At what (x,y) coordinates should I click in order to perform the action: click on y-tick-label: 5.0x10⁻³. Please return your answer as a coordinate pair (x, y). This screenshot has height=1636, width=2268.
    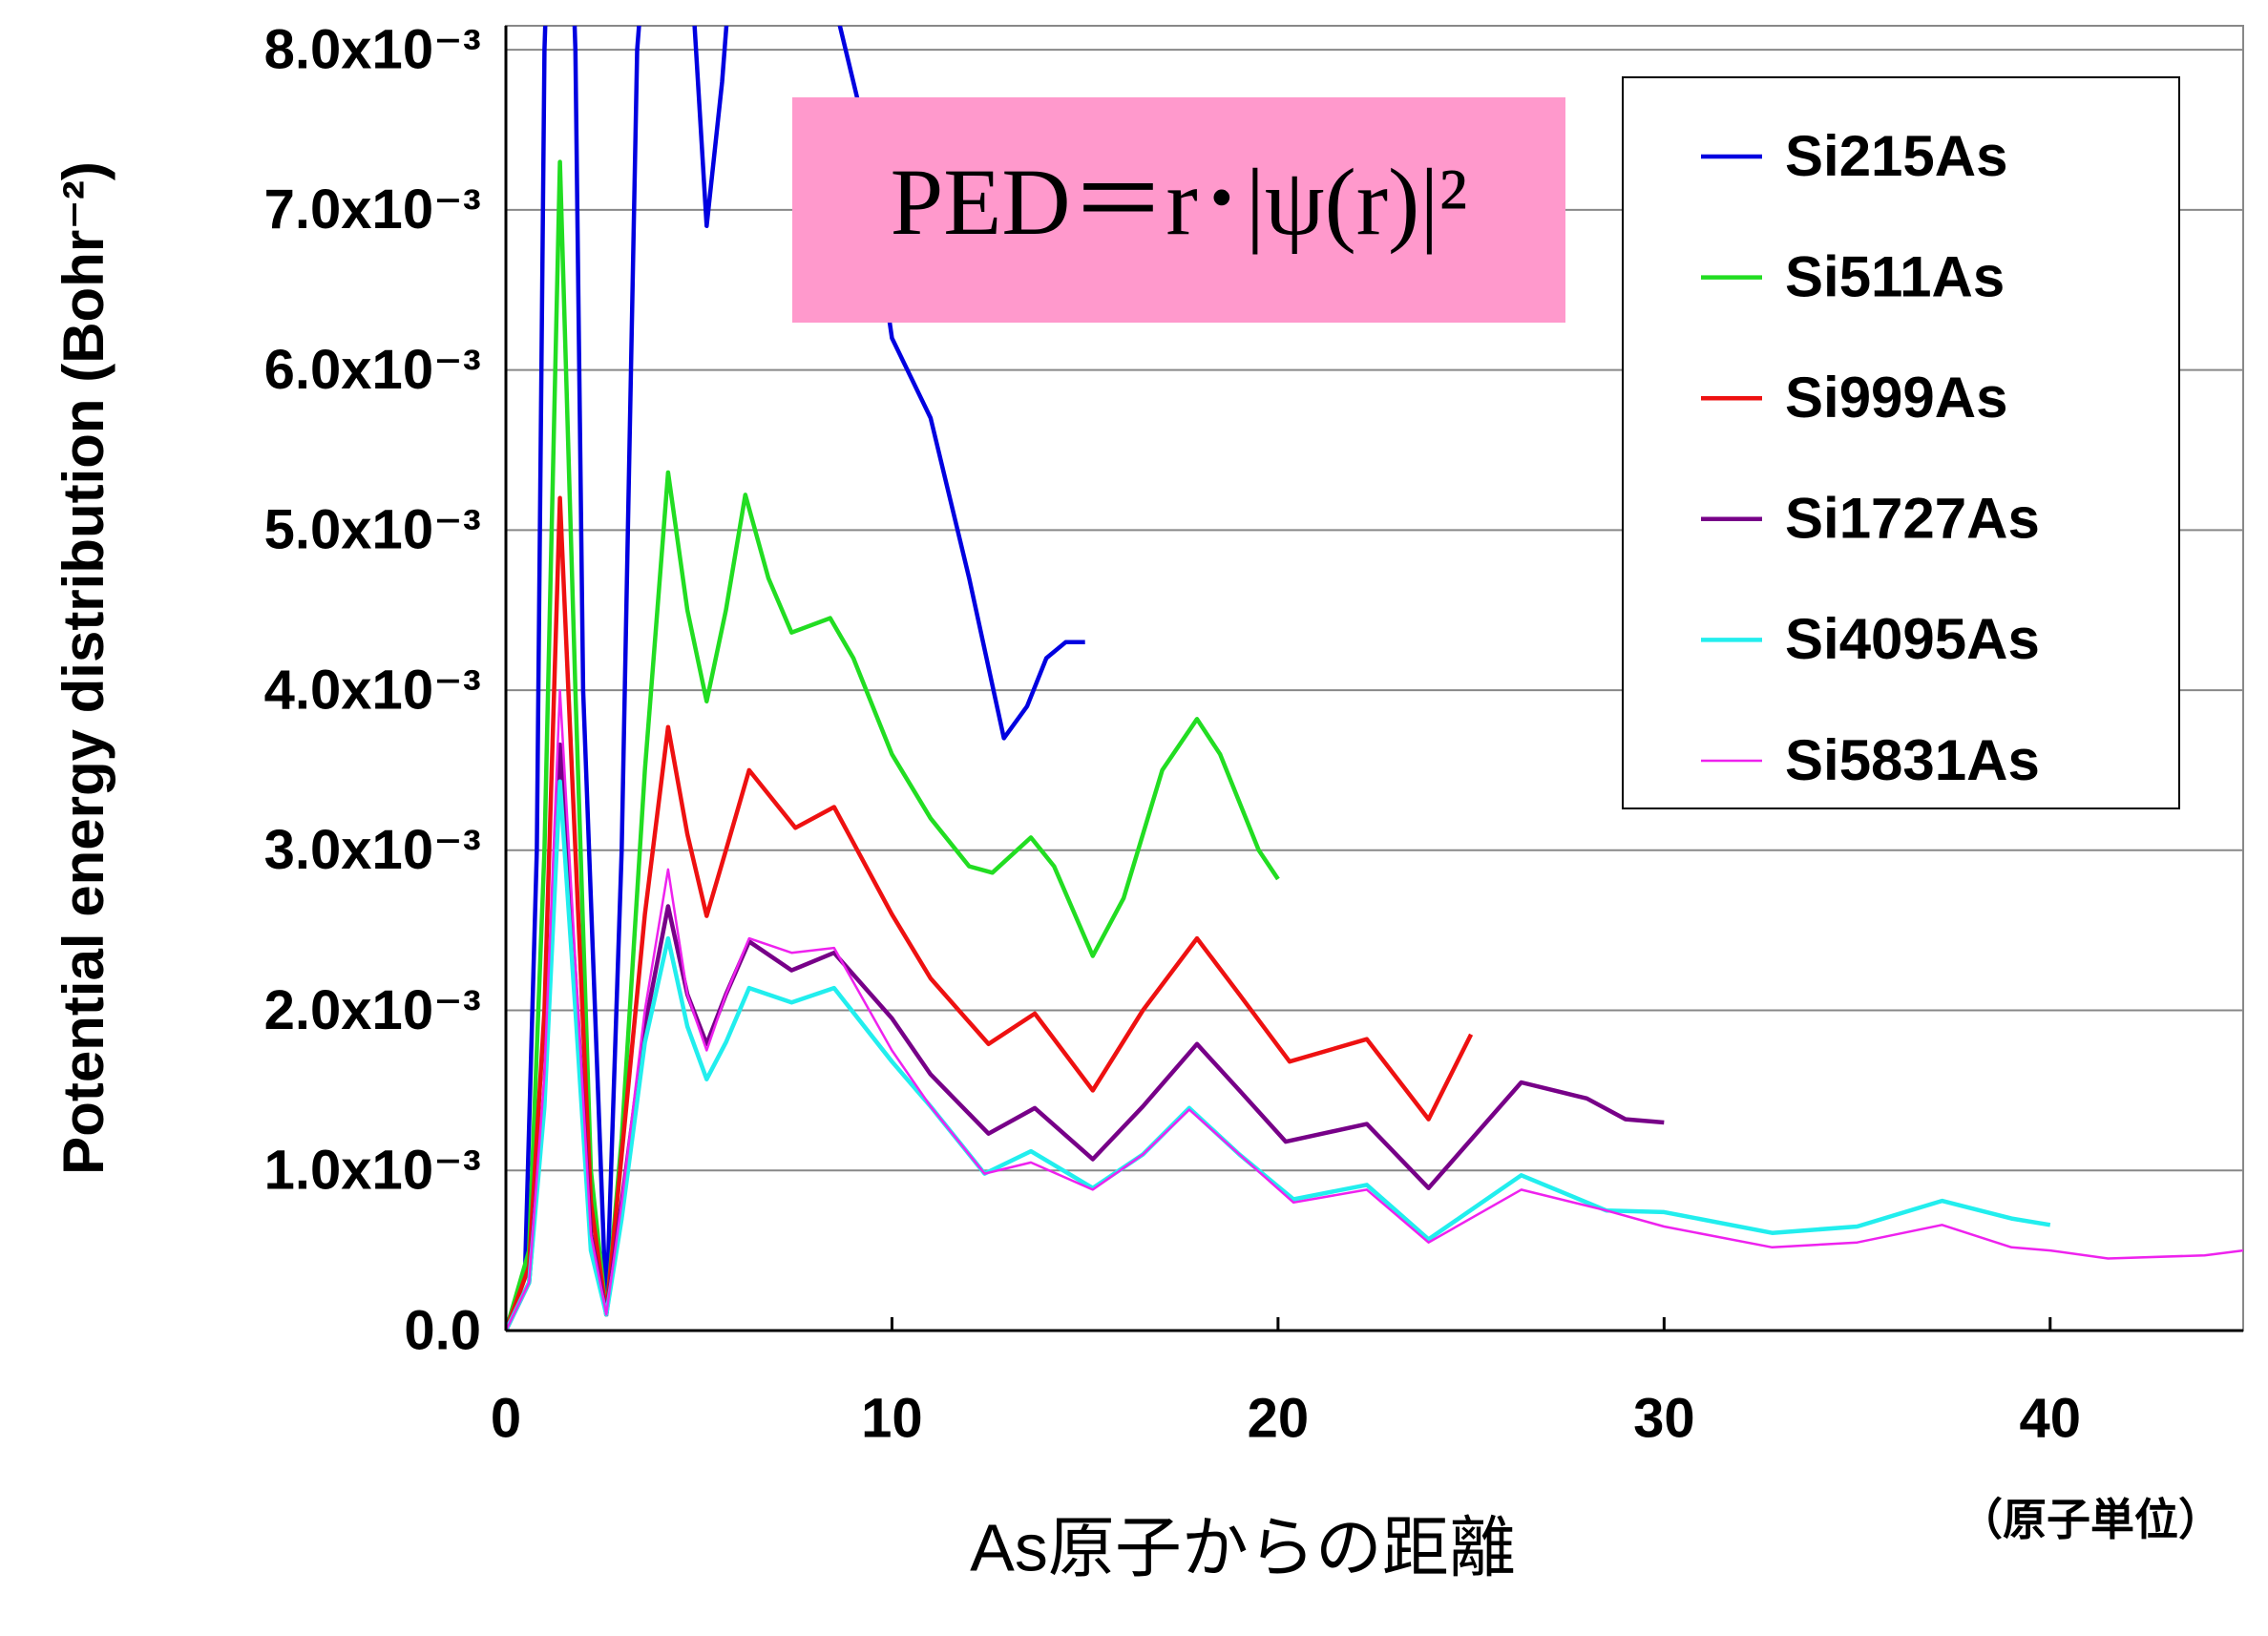
    Looking at the image, I should click on (372, 530).